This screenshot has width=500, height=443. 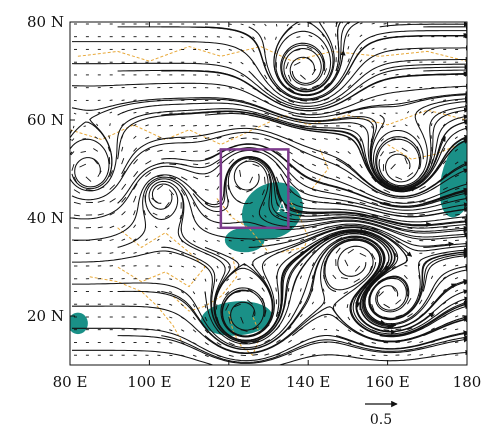 What do you see at coordinates (205, 284) in the screenshot?
I see `coastline-segment` at bounding box center [205, 284].